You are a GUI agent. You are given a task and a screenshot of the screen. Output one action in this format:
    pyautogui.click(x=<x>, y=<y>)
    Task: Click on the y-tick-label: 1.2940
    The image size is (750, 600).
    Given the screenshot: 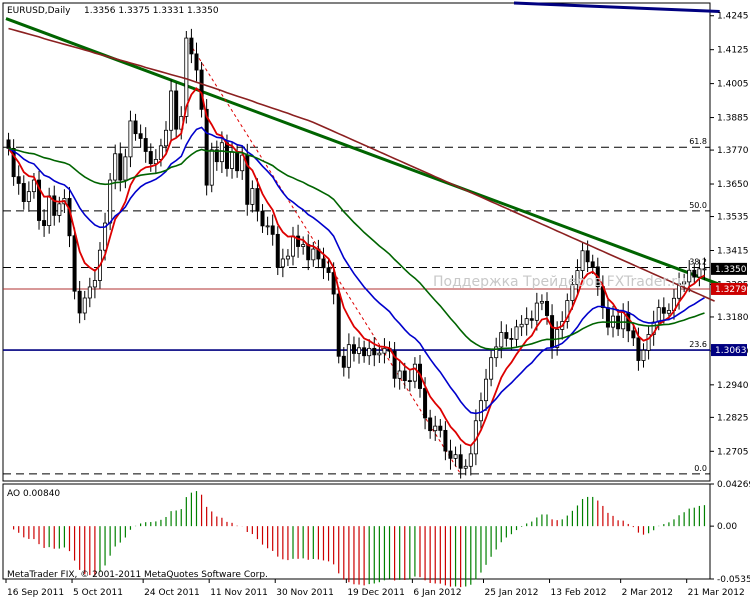 What is the action you would take?
    pyautogui.click(x=733, y=386)
    